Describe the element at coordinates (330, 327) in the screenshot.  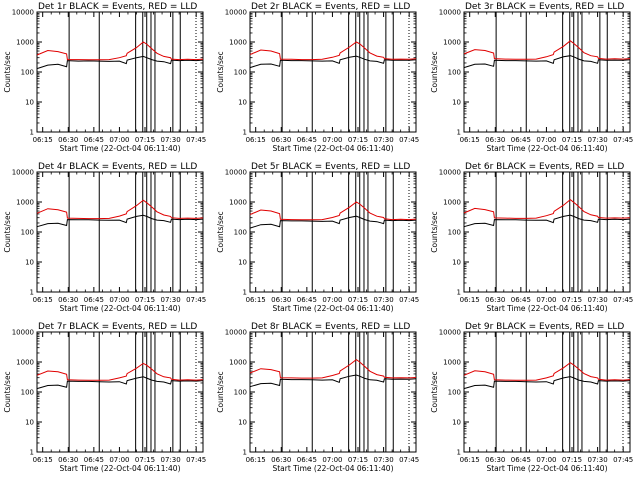
I see `panel-title: Det 8r BLACK = Events, RED = LLD` at that location.